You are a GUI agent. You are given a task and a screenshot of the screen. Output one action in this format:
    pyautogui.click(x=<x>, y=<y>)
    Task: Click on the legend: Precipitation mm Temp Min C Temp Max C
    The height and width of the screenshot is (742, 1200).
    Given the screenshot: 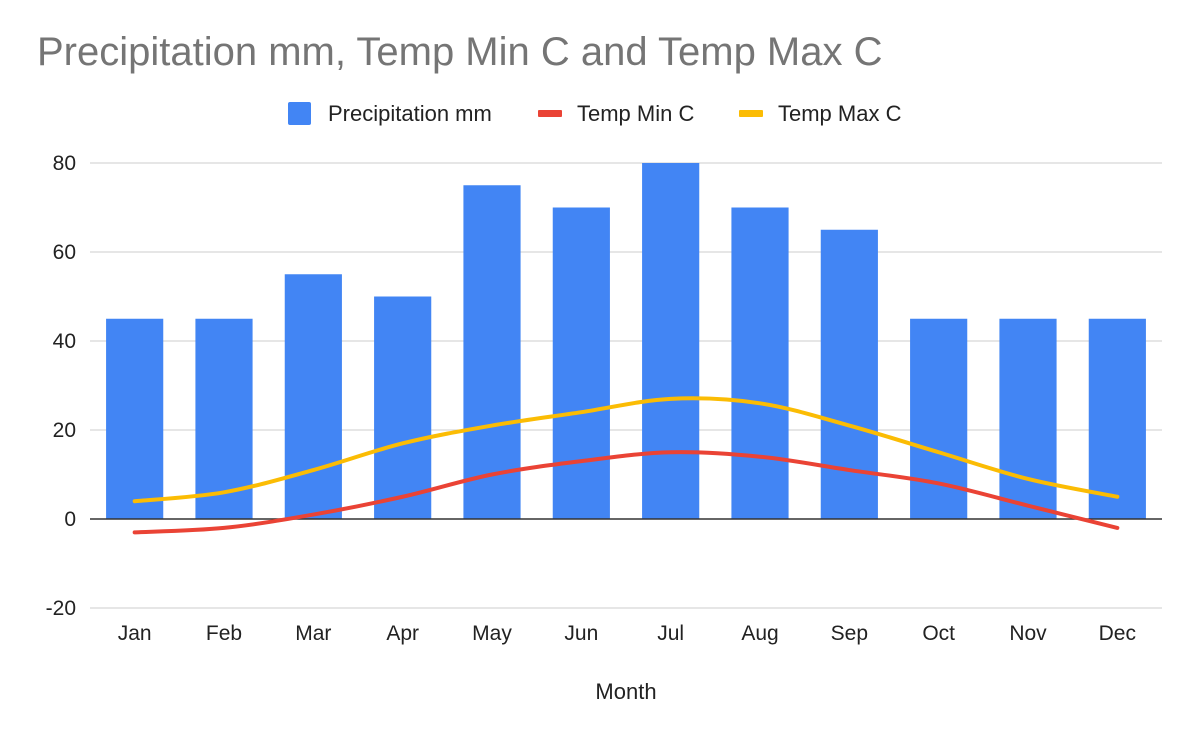 What is the action you would take?
    pyautogui.click(x=595, y=113)
    